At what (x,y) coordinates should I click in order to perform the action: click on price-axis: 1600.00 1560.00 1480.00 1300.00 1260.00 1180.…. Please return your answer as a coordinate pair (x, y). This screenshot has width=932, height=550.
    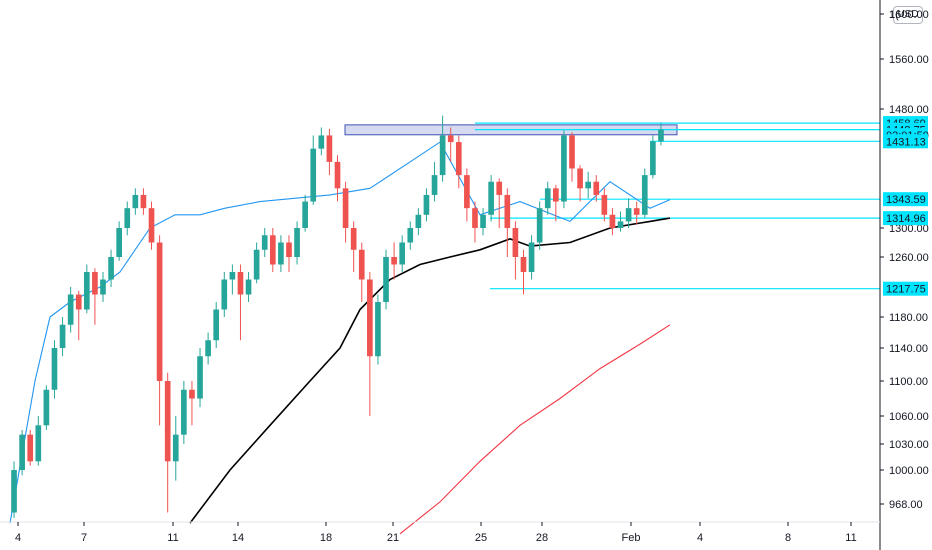
    Looking at the image, I should click on (904, 260).